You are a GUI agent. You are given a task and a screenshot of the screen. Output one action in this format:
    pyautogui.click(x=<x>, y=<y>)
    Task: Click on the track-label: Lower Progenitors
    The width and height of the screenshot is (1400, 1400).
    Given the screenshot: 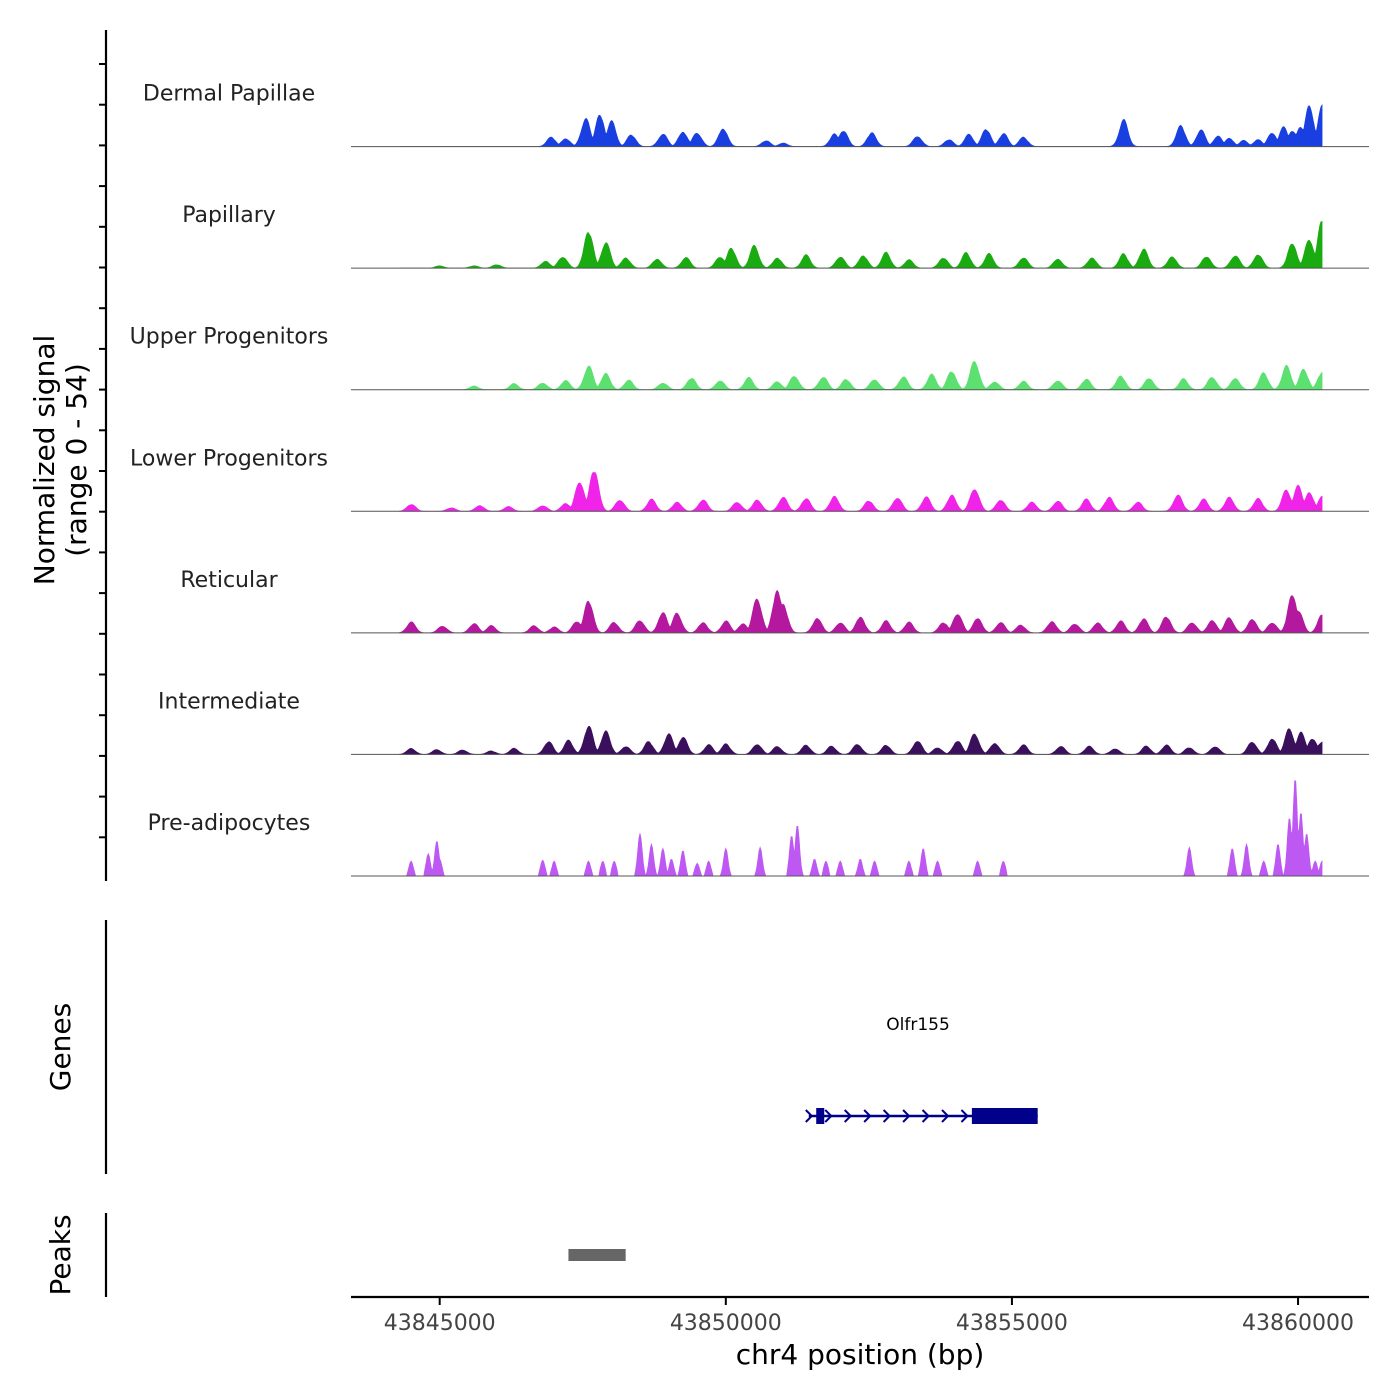 What is the action you would take?
    pyautogui.click(x=229, y=458)
    